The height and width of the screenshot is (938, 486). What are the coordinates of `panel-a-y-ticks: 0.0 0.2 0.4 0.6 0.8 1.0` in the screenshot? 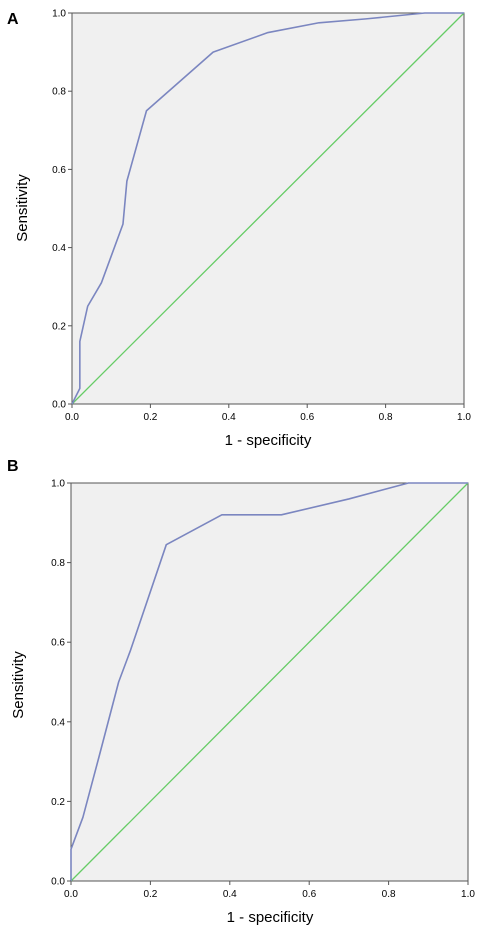 It's located at (62, 210).